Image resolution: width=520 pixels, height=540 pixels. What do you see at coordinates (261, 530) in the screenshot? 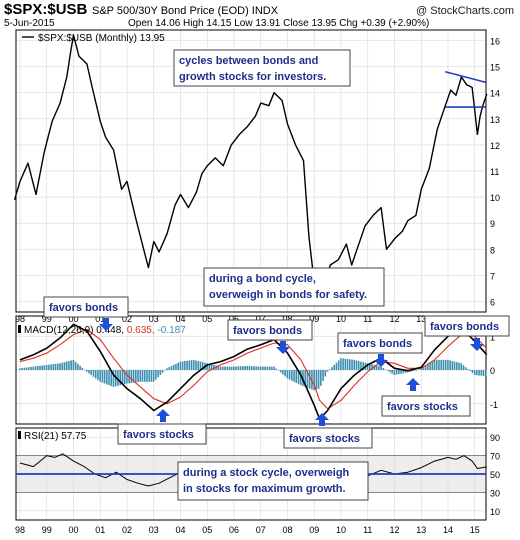
I see `x-tick-label: 07` at bounding box center [261, 530].